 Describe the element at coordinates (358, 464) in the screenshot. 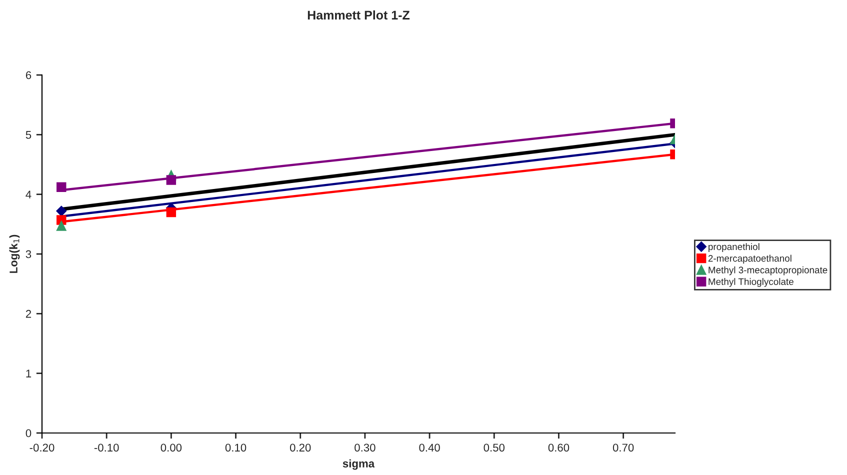

I see `x-axis-title: sigma` at that location.